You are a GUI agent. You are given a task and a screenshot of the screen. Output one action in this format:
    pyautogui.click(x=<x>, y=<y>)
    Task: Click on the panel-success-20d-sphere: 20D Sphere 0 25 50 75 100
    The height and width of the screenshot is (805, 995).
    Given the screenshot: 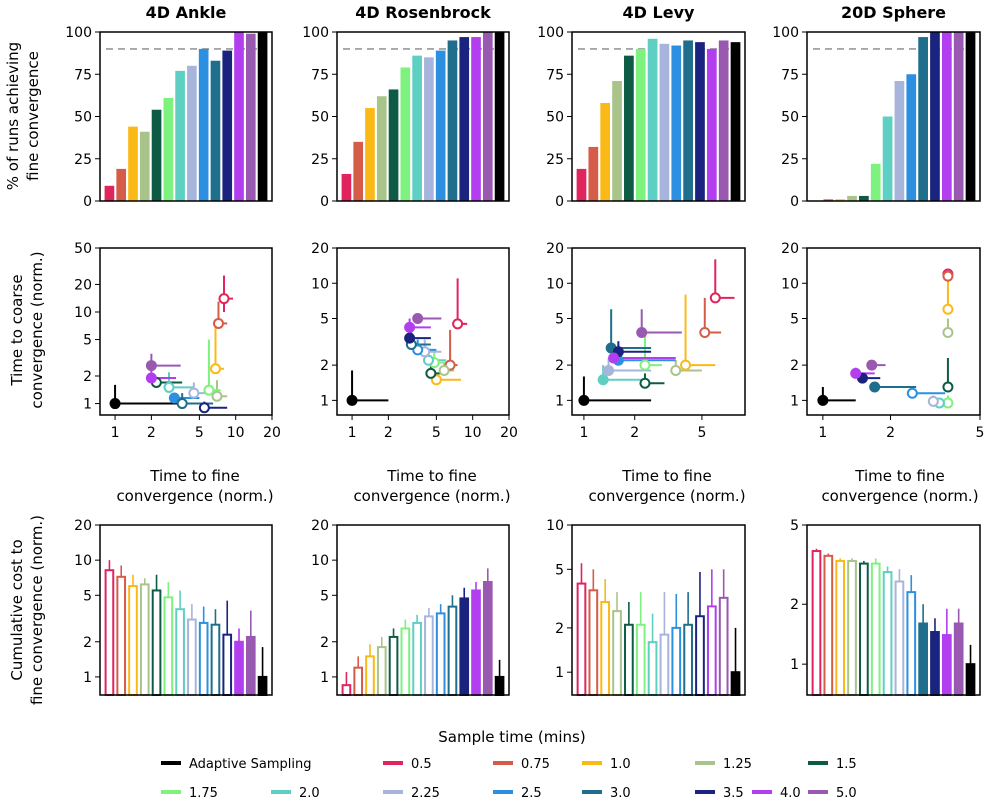 What is the action you would take?
    pyautogui.click(x=876, y=106)
    